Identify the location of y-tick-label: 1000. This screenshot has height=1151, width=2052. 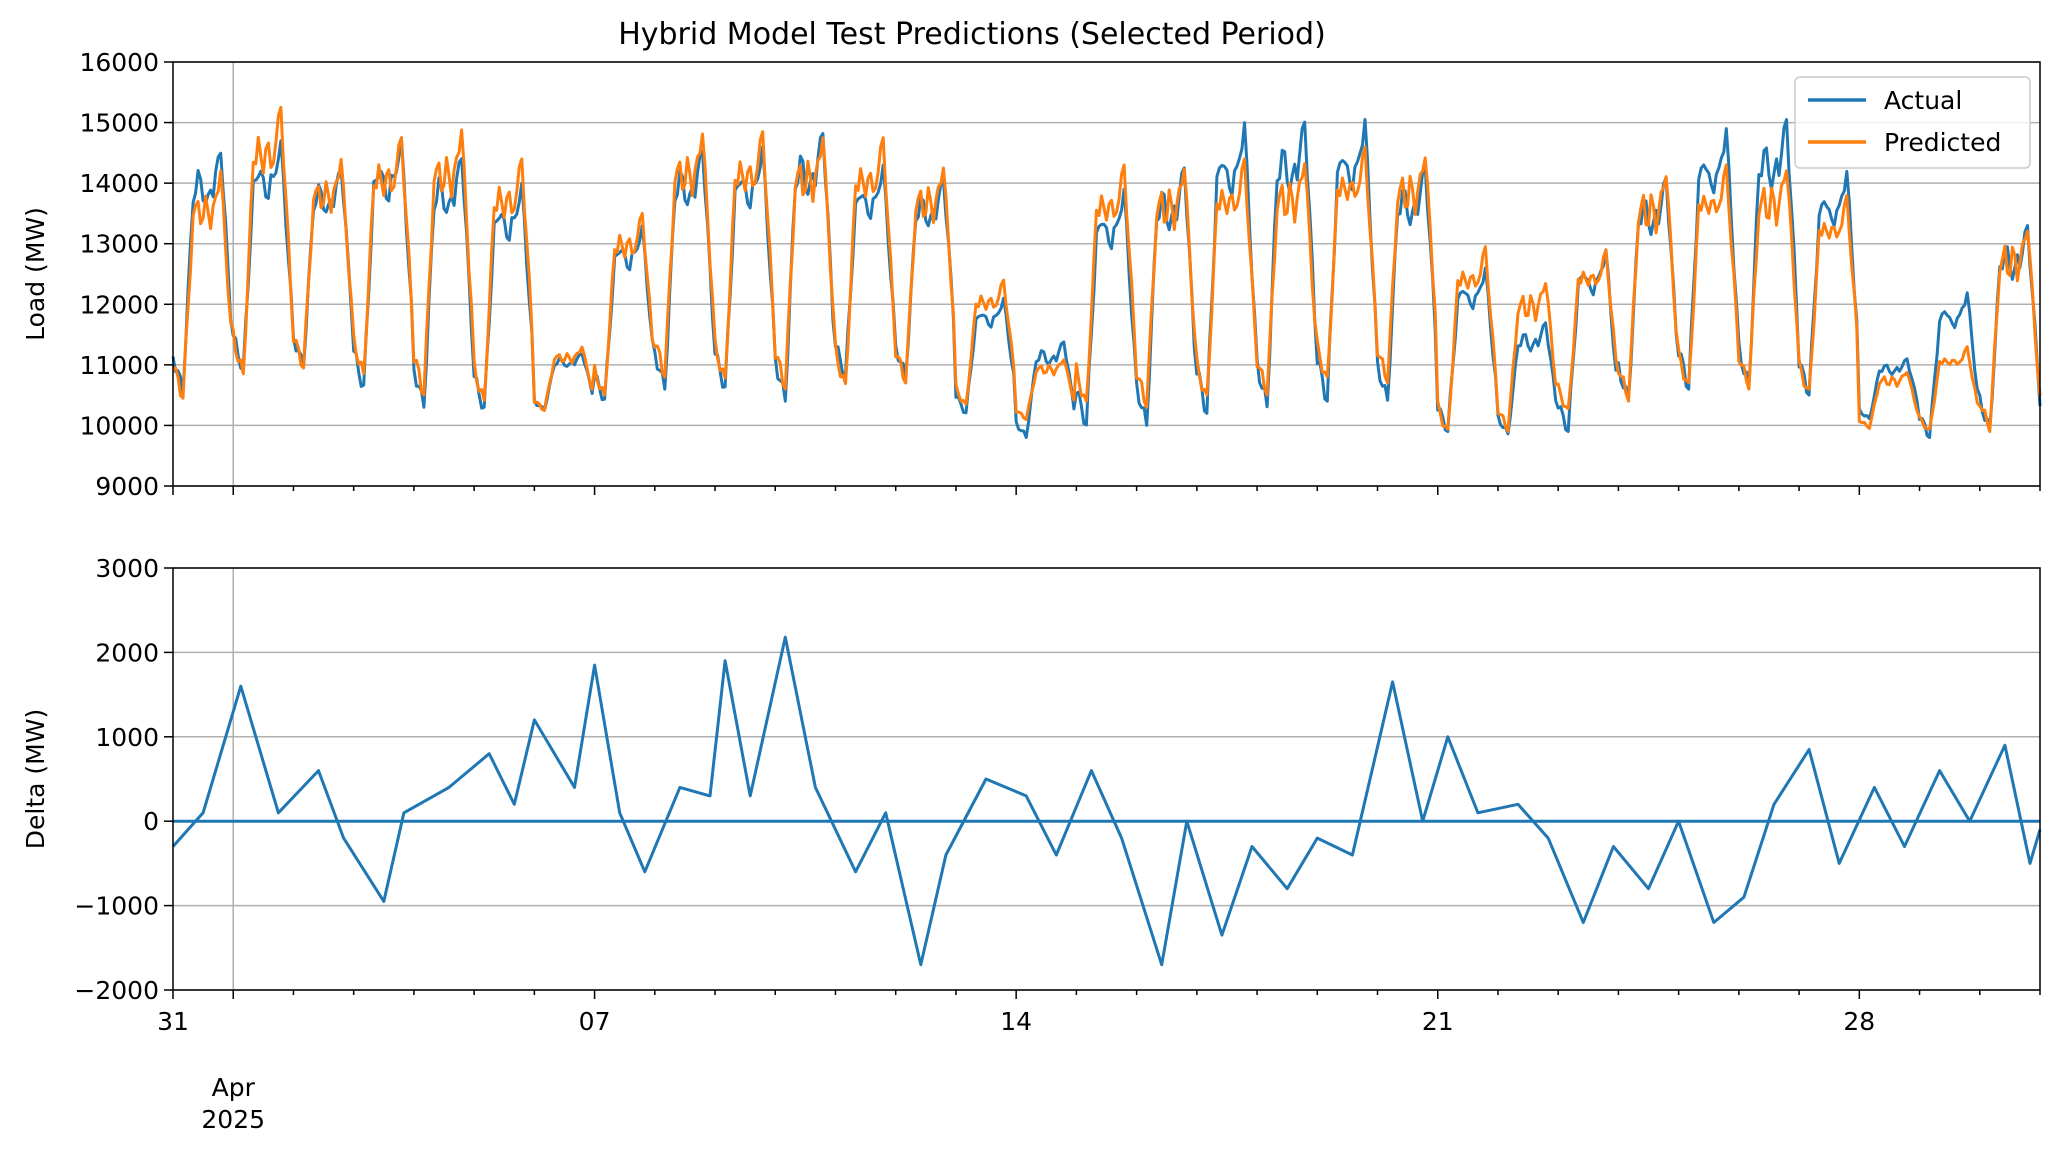
(127, 737).